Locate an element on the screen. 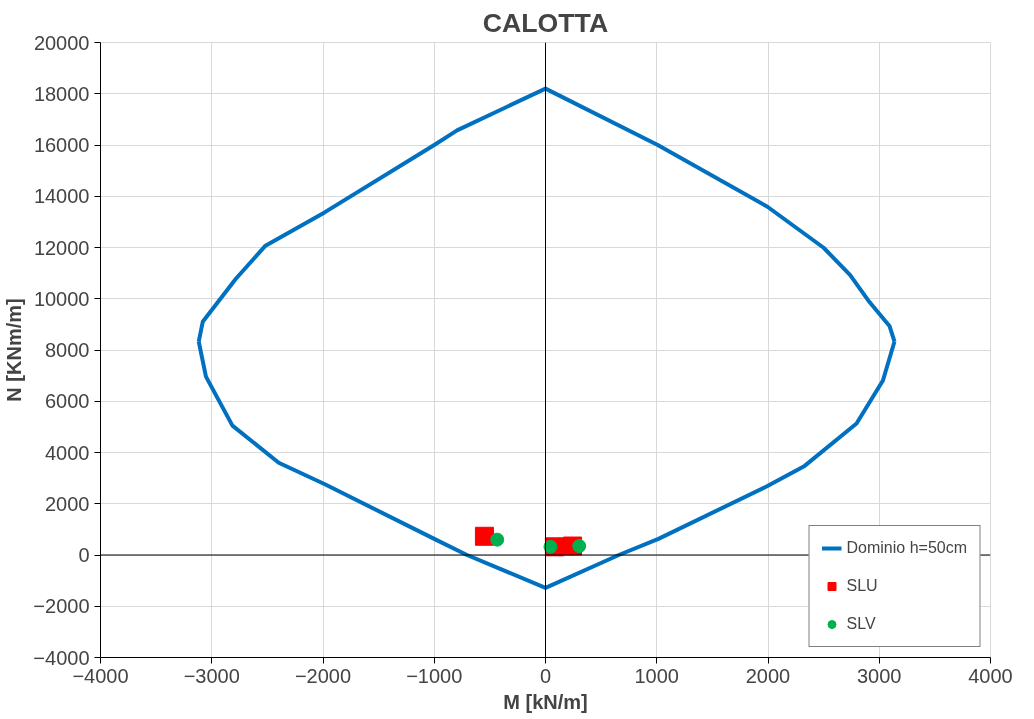 This screenshot has width=1034, height=719. y-tick-label: 18000 is located at coordinates (61, 93).